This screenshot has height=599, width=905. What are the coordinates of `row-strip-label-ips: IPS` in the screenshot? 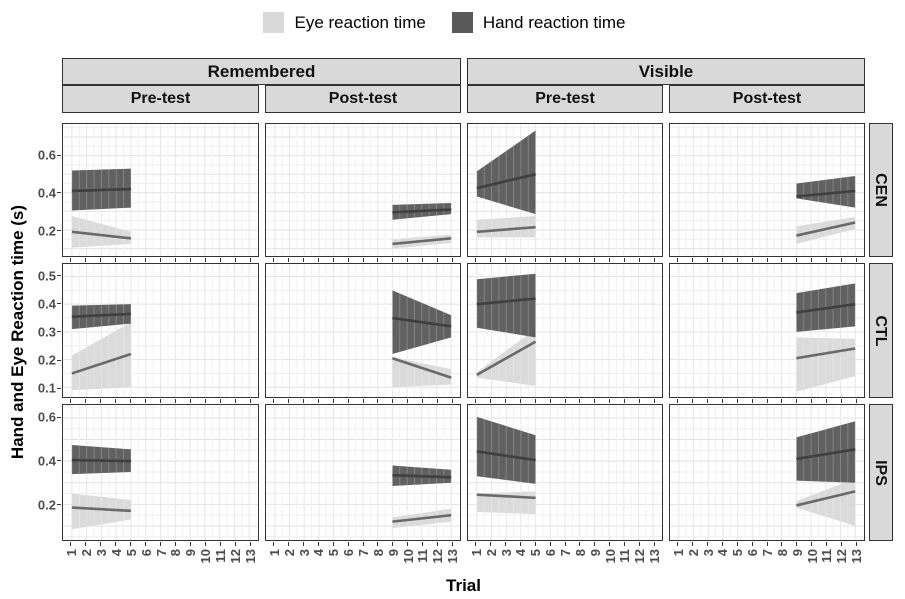 It's located at (880, 472).